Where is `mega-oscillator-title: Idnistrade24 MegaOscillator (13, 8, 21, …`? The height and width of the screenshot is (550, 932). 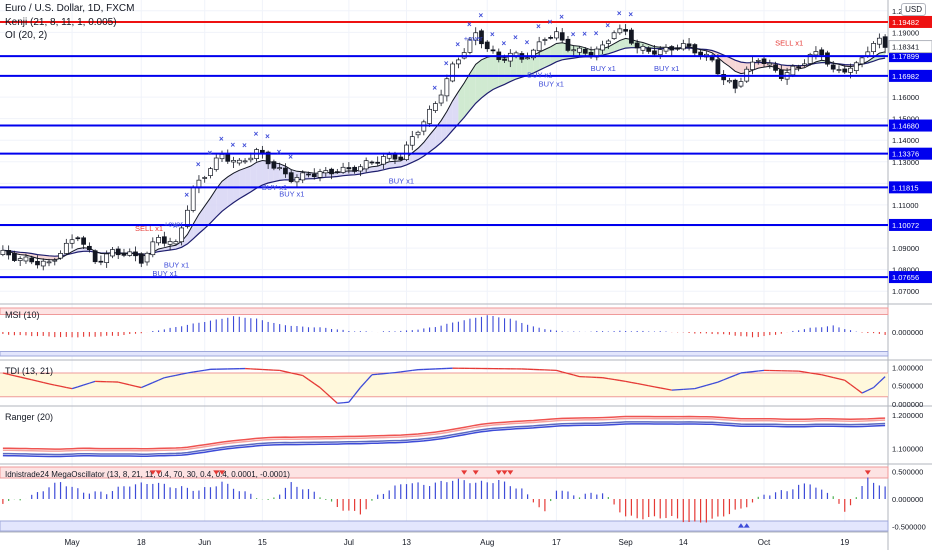 mega-oscillator-title: Idnistrade24 MegaOscillator (13, 8, 21, … is located at coordinates (147, 474).